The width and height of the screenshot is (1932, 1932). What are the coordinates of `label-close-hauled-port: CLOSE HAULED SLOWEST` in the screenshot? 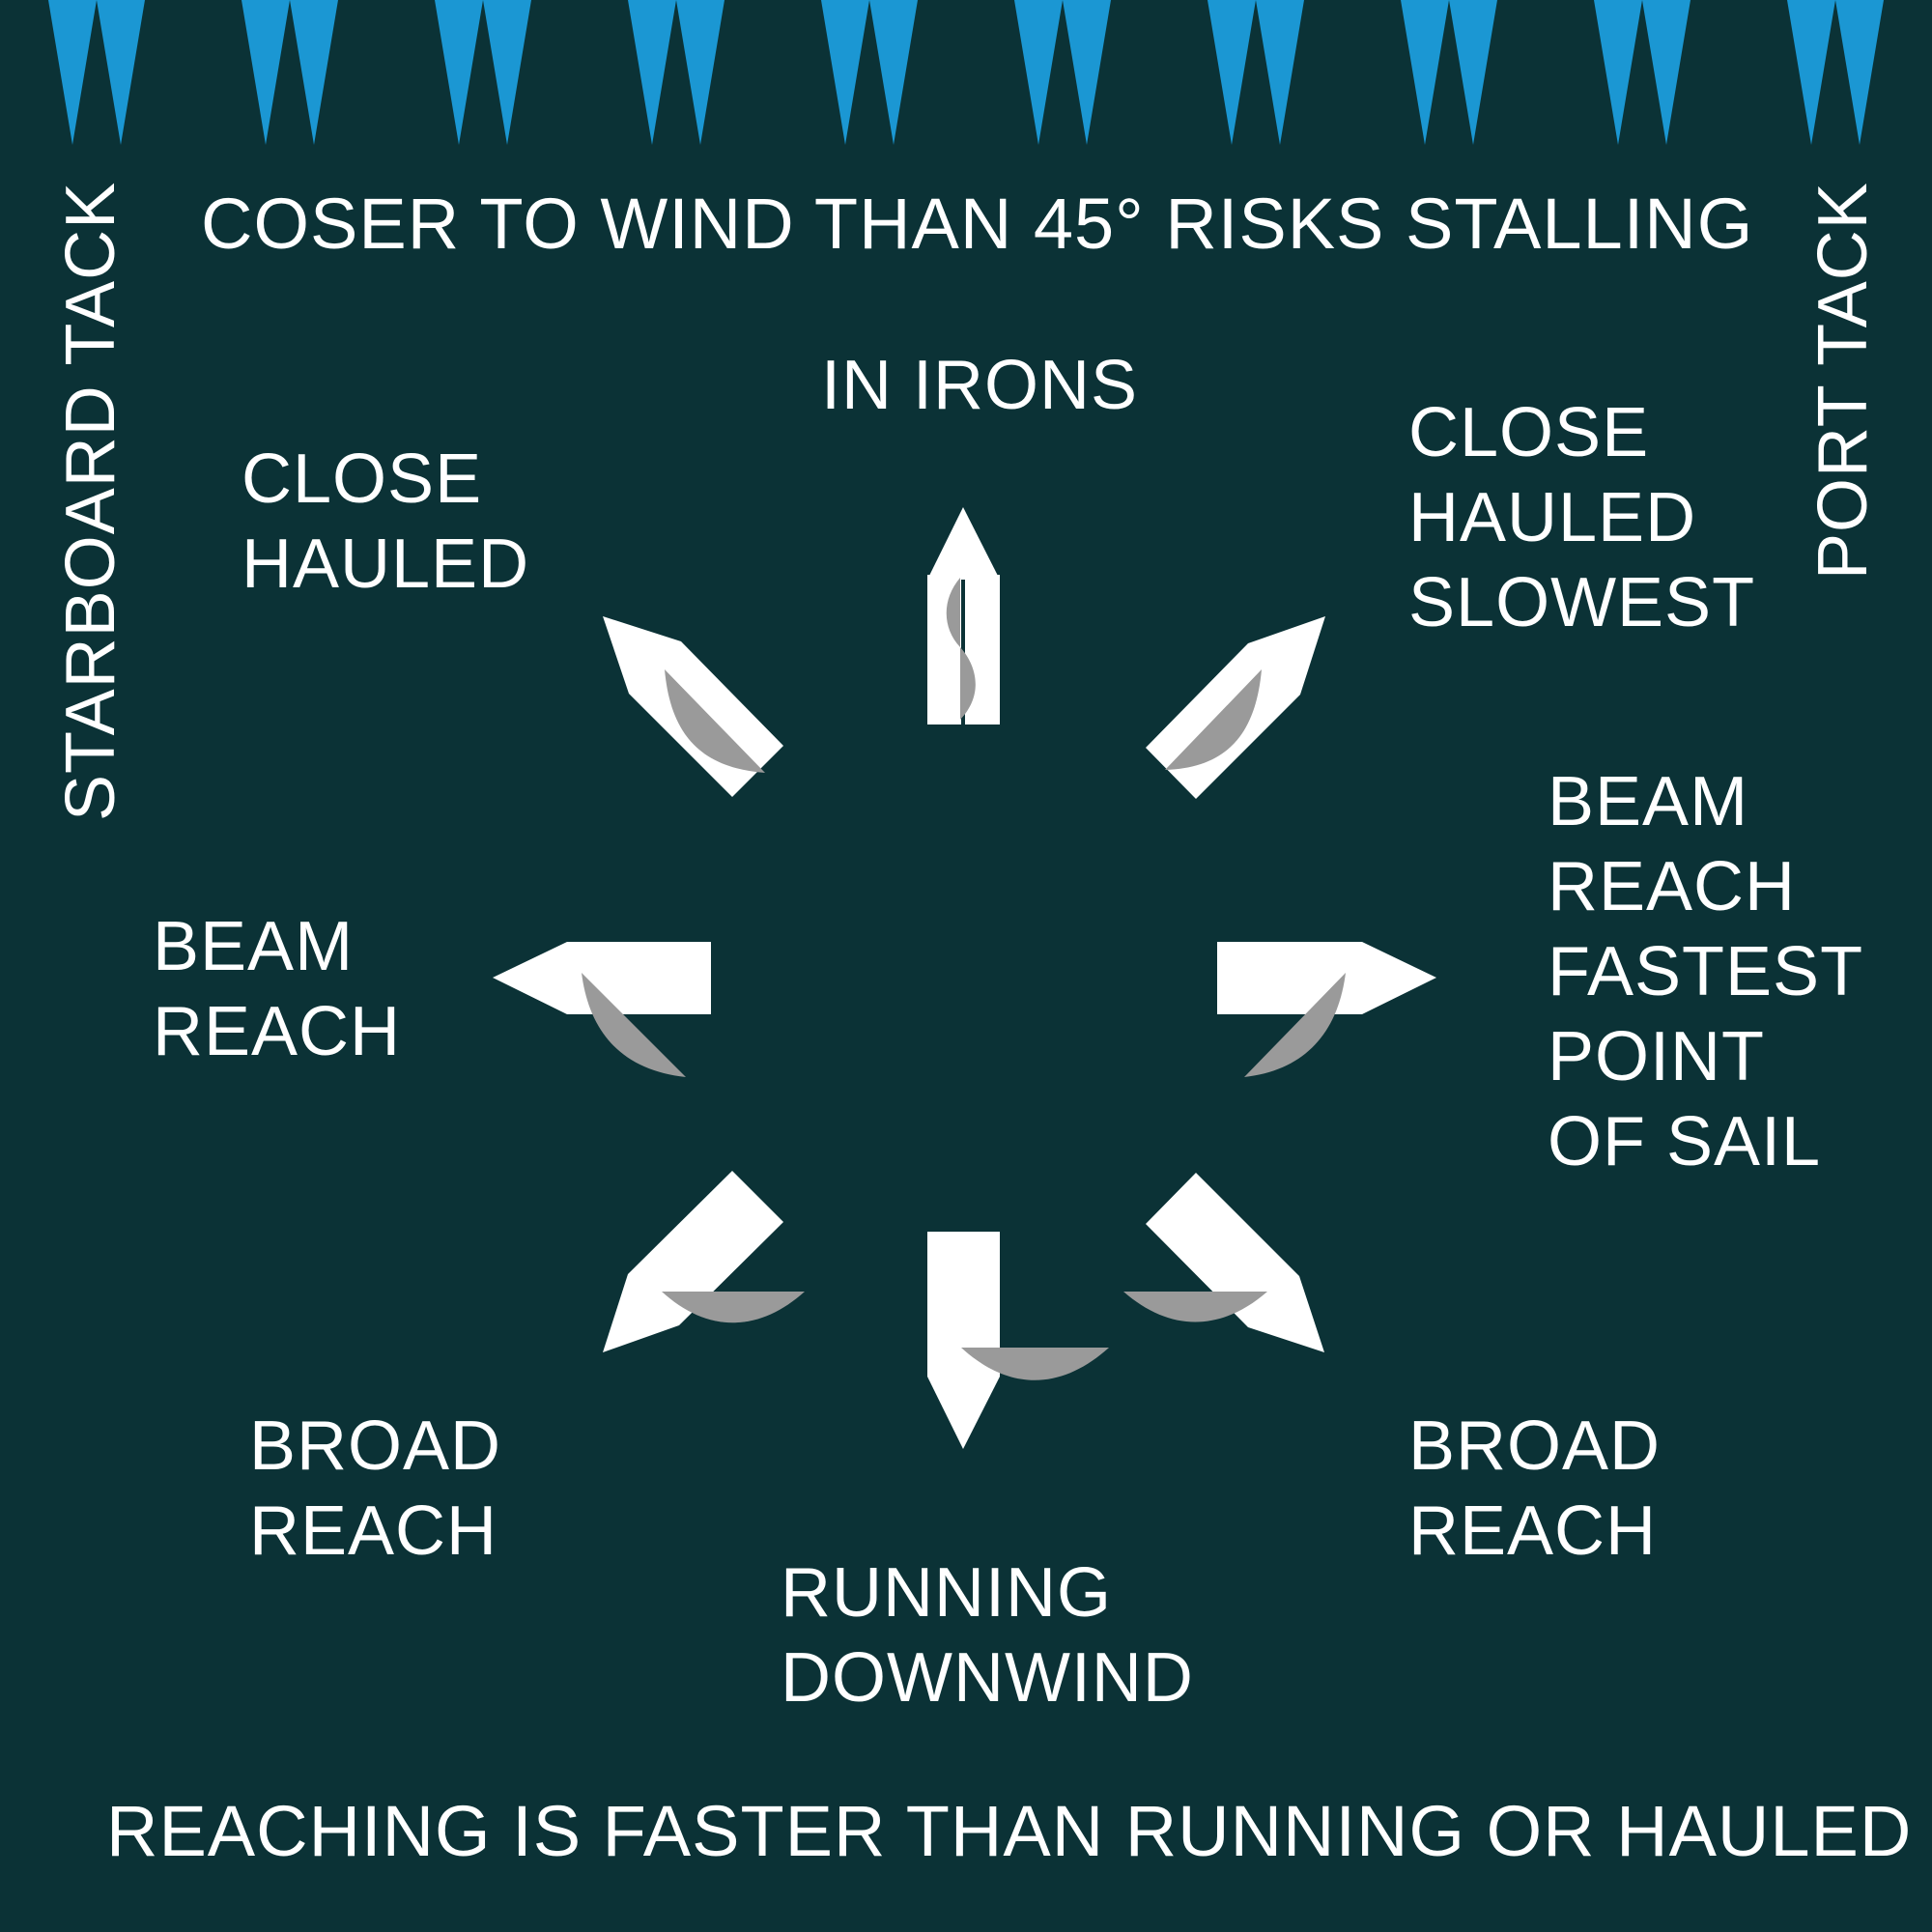 It's located at (1582, 517).